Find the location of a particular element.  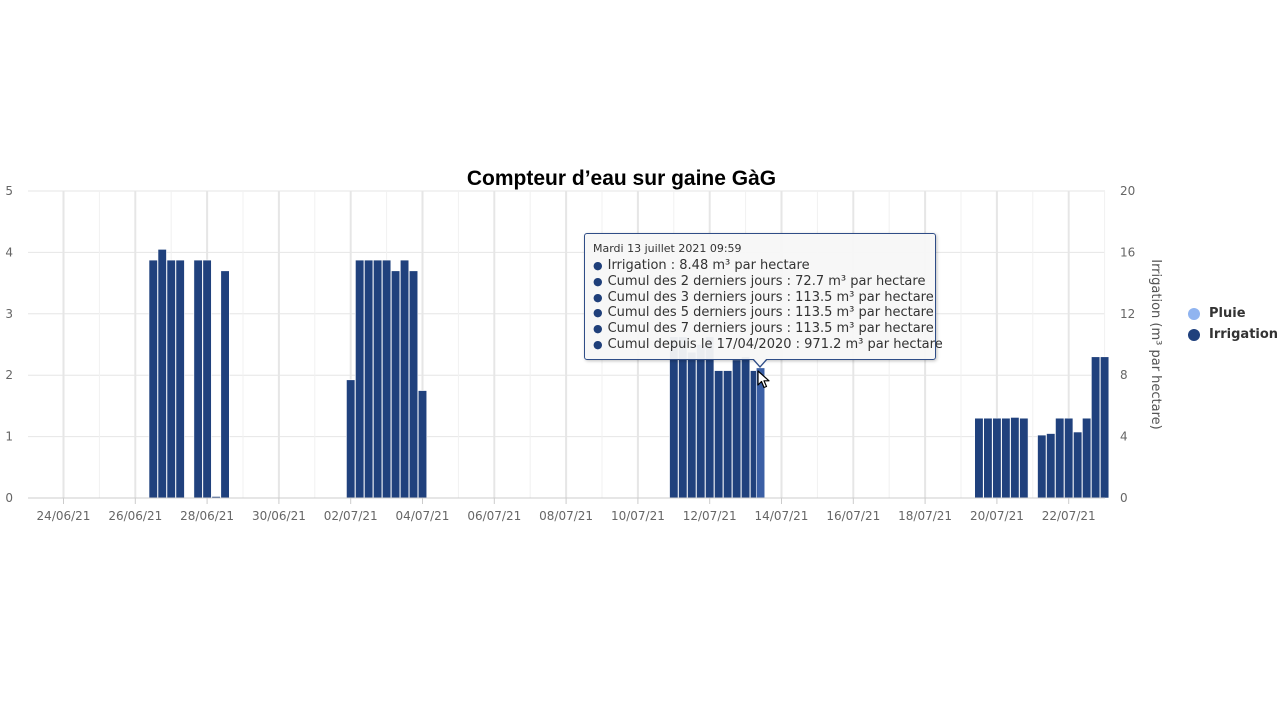

x-tick-label: 24/06/21 is located at coordinates (64, 516).